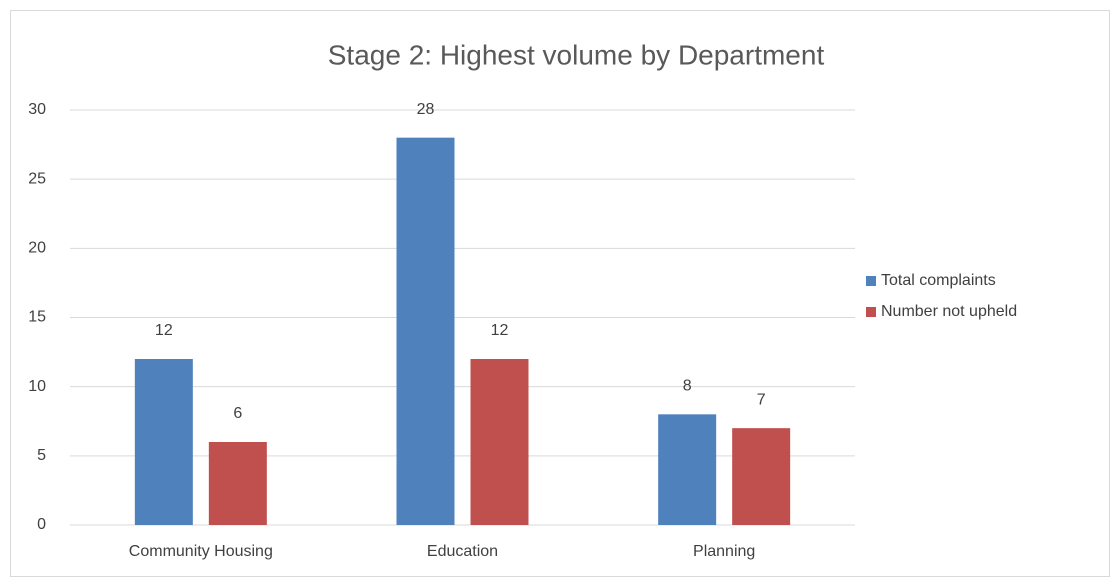 Image resolution: width=1120 pixels, height=578 pixels. Describe the element at coordinates (37, 178) in the screenshot. I see `y-tick-label: 25` at that location.